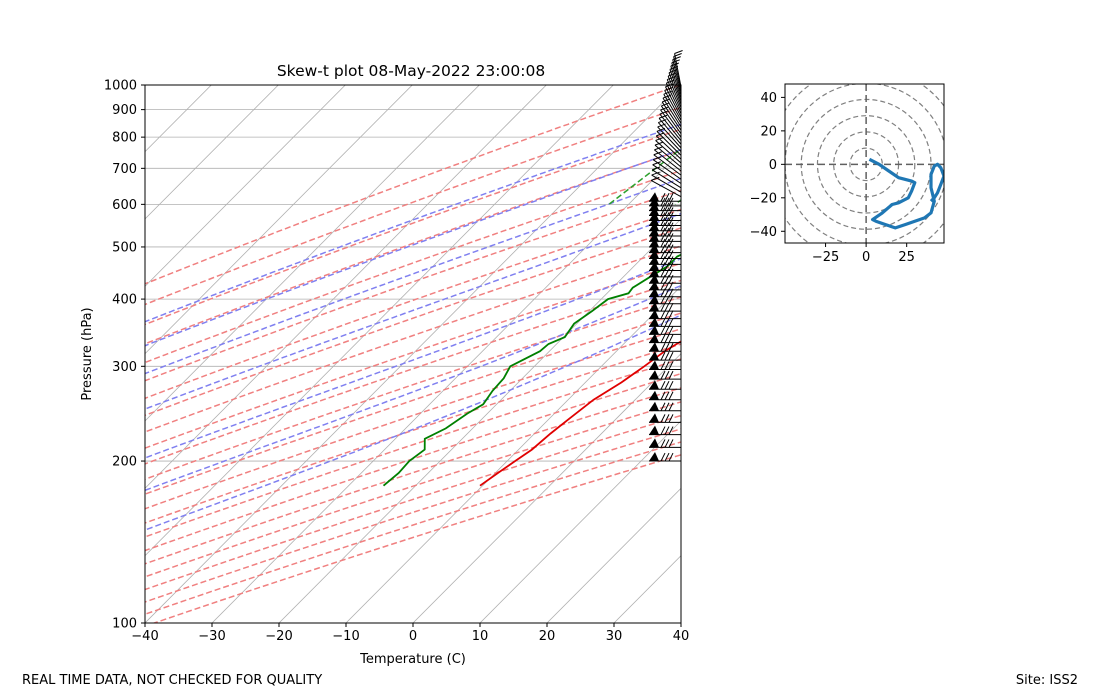 The height and width of the screenshot is (700, 1100). I want to click on site-label: Site: ISS2, so click(1046, 680).